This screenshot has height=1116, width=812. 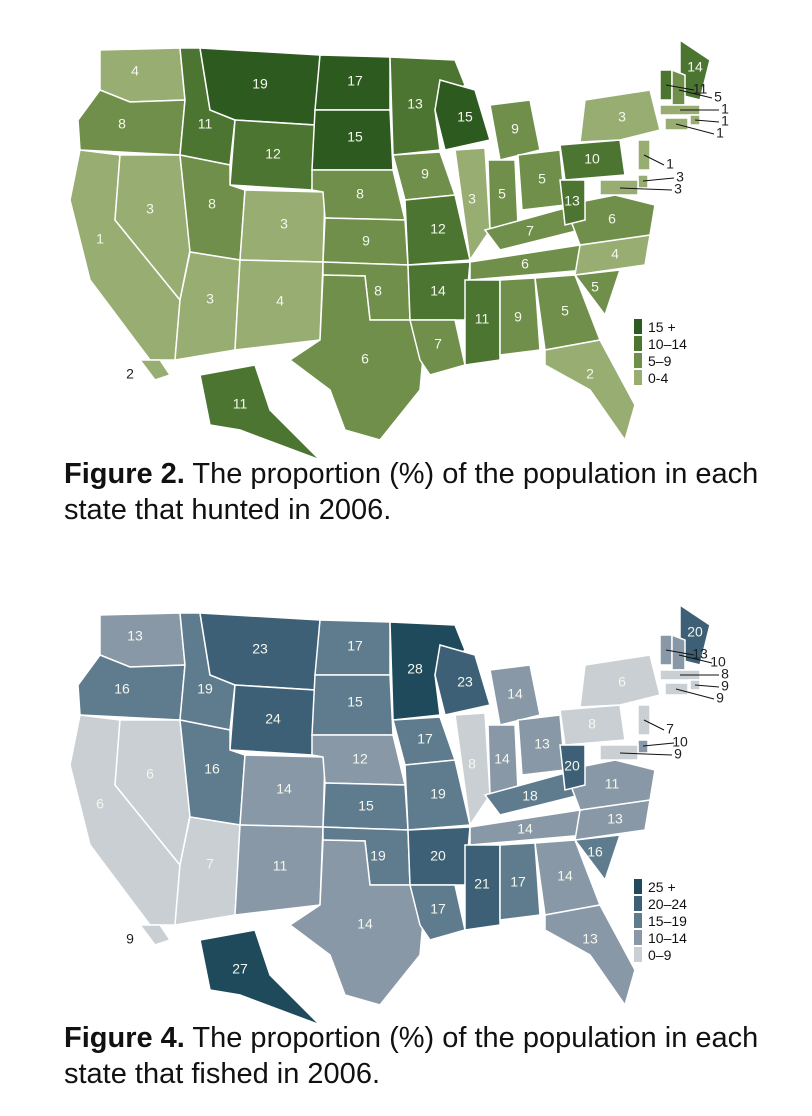 I want to click on callout-line-nj, so click(x=654, y=160).